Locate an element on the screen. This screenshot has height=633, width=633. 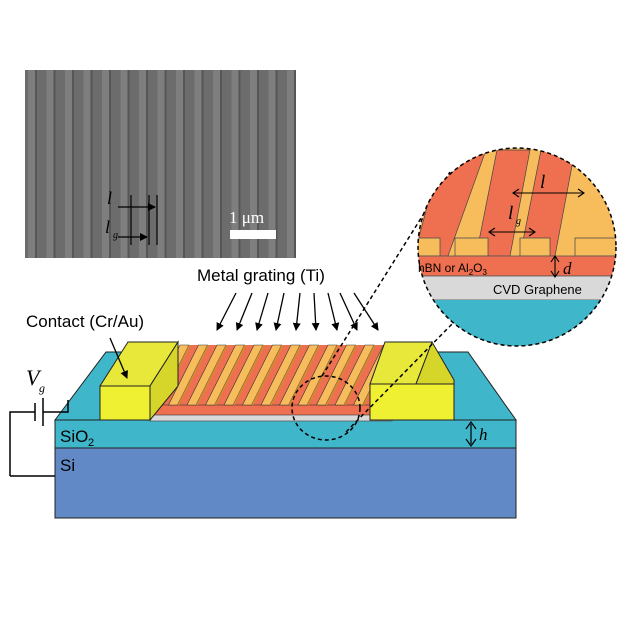
contact-label: Contact (Cr/Au) is located at coordinates (85, 321).